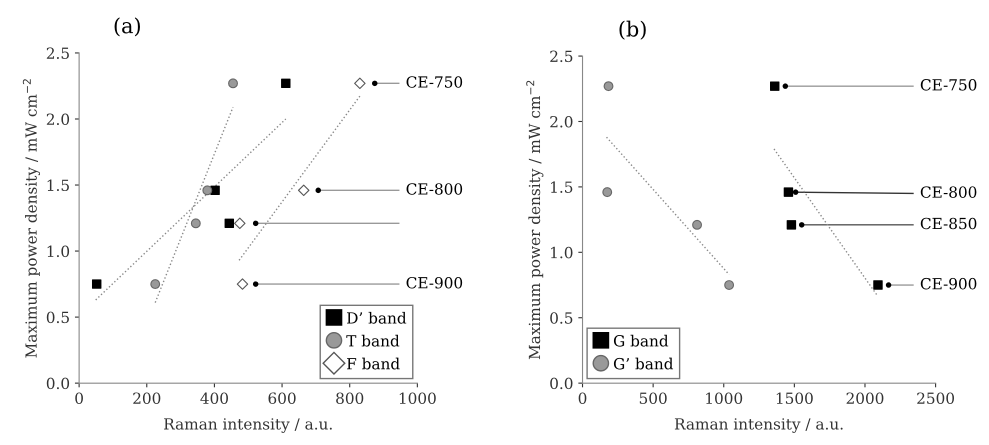 Image resolution: width=989 pixels, height=445 pixels. I want to click on x-tick-label: 200, so click(146, 398).